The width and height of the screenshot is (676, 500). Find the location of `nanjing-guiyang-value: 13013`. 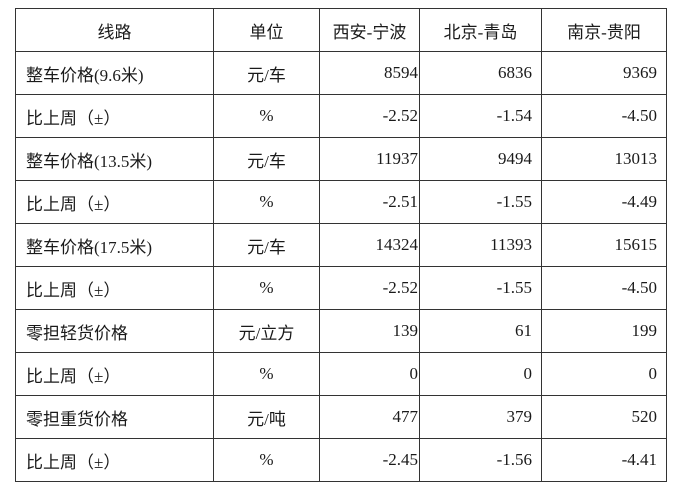

nanjing-guiyang-value: 13013 is located at coordinates (604, 159).